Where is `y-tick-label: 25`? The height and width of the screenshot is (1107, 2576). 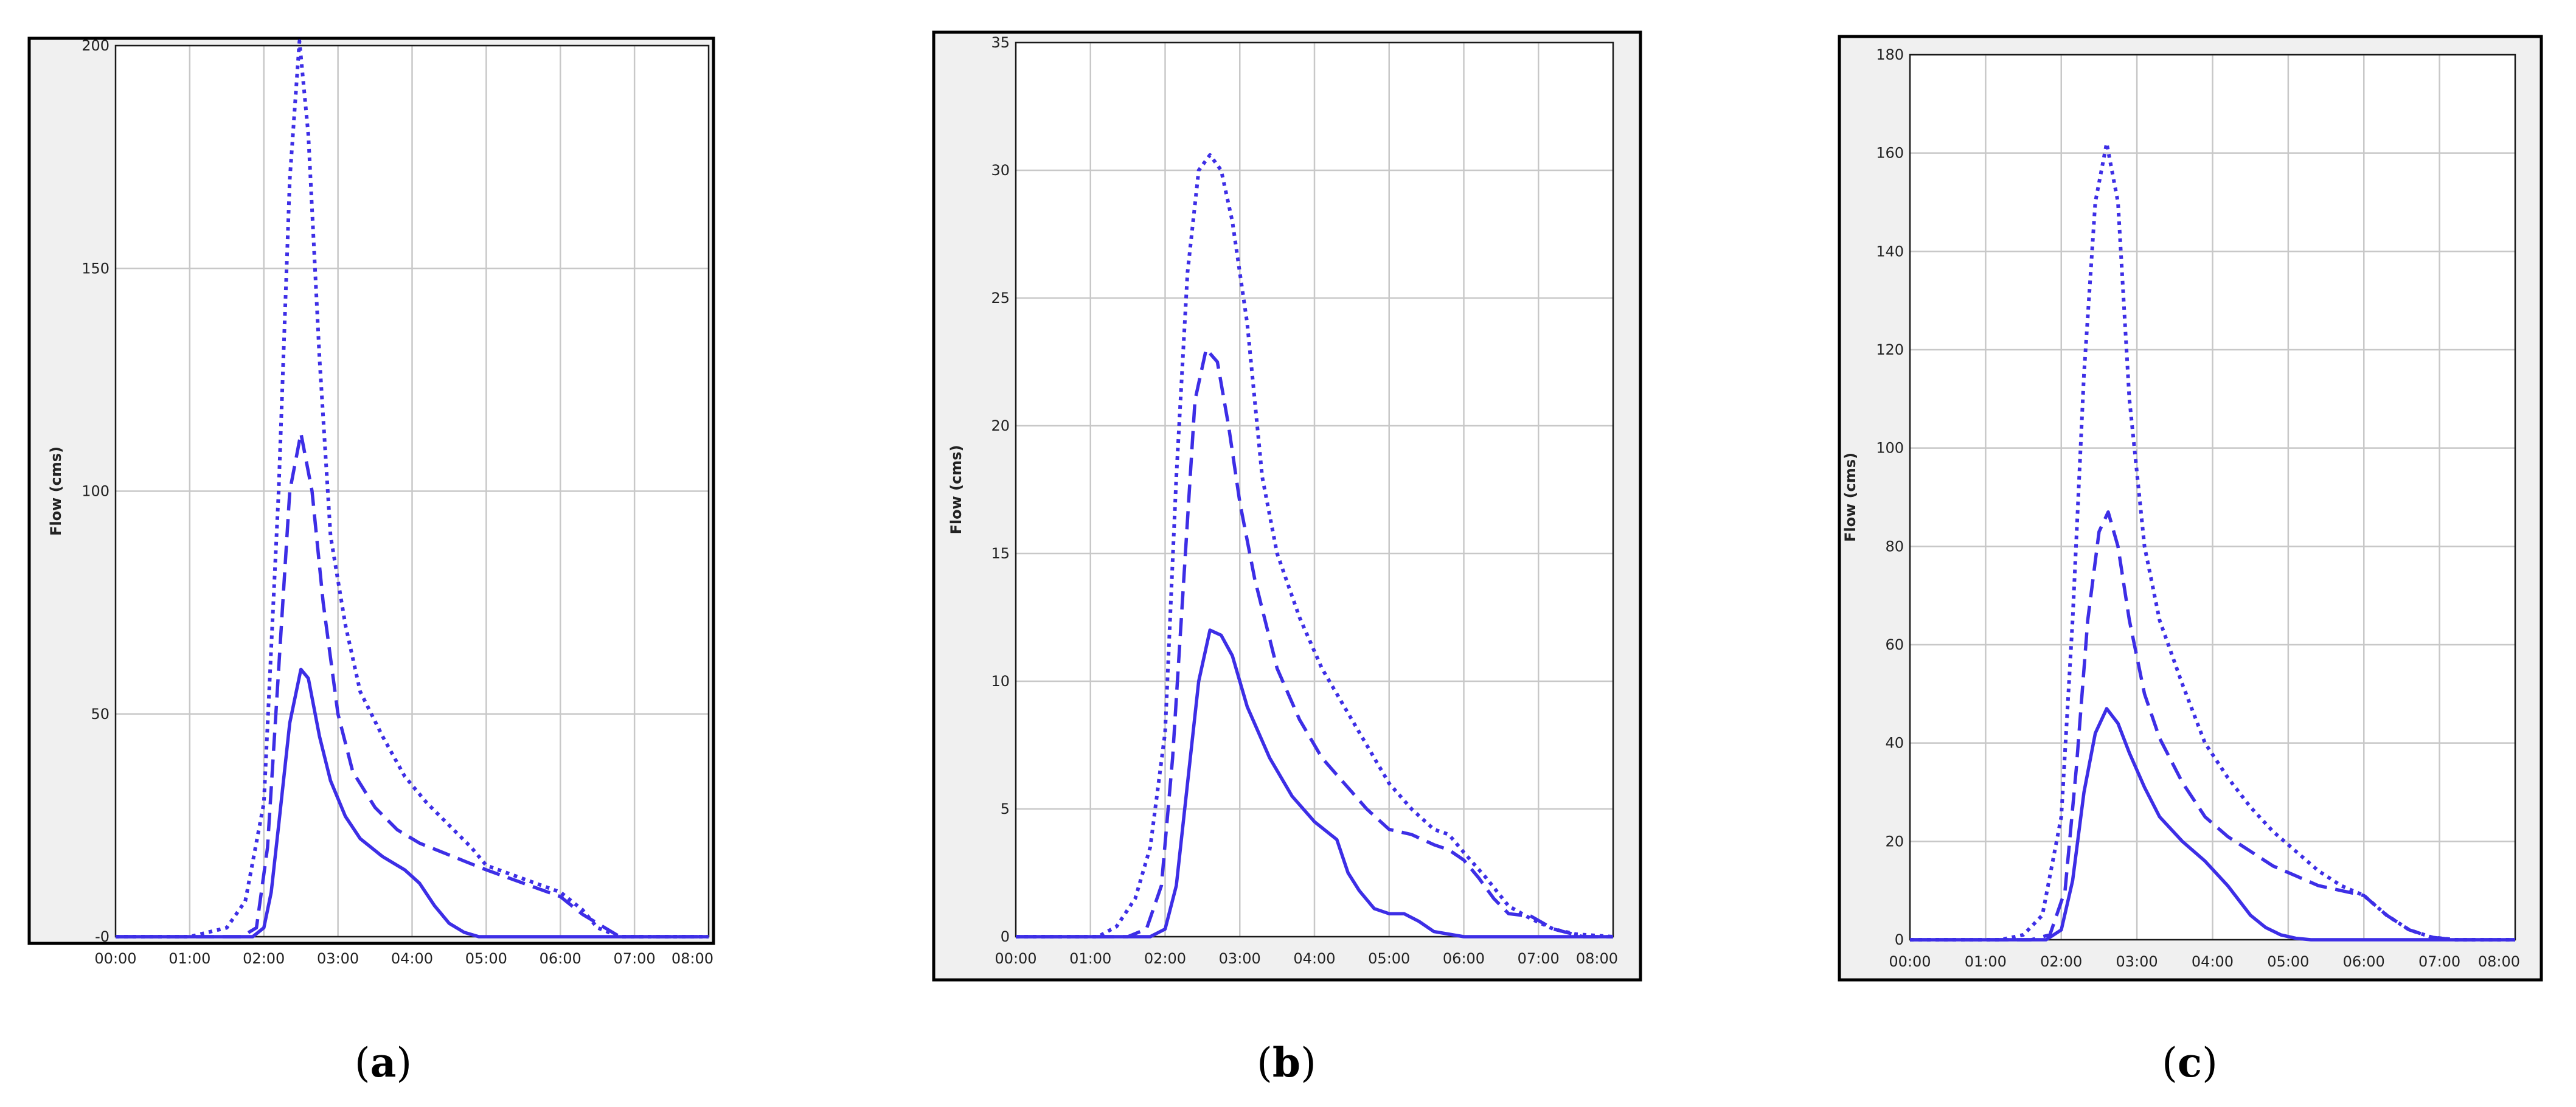
y-tick-label: 25 is located at coordinates (1000, 298).